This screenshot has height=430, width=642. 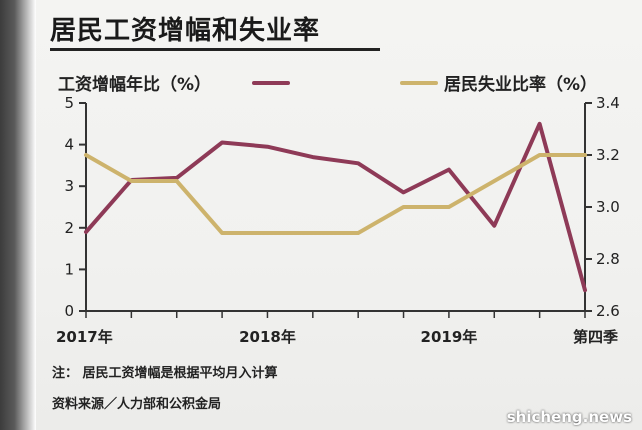 I want to click on x-tick-label: 2017年, so click(x=84, y=337).